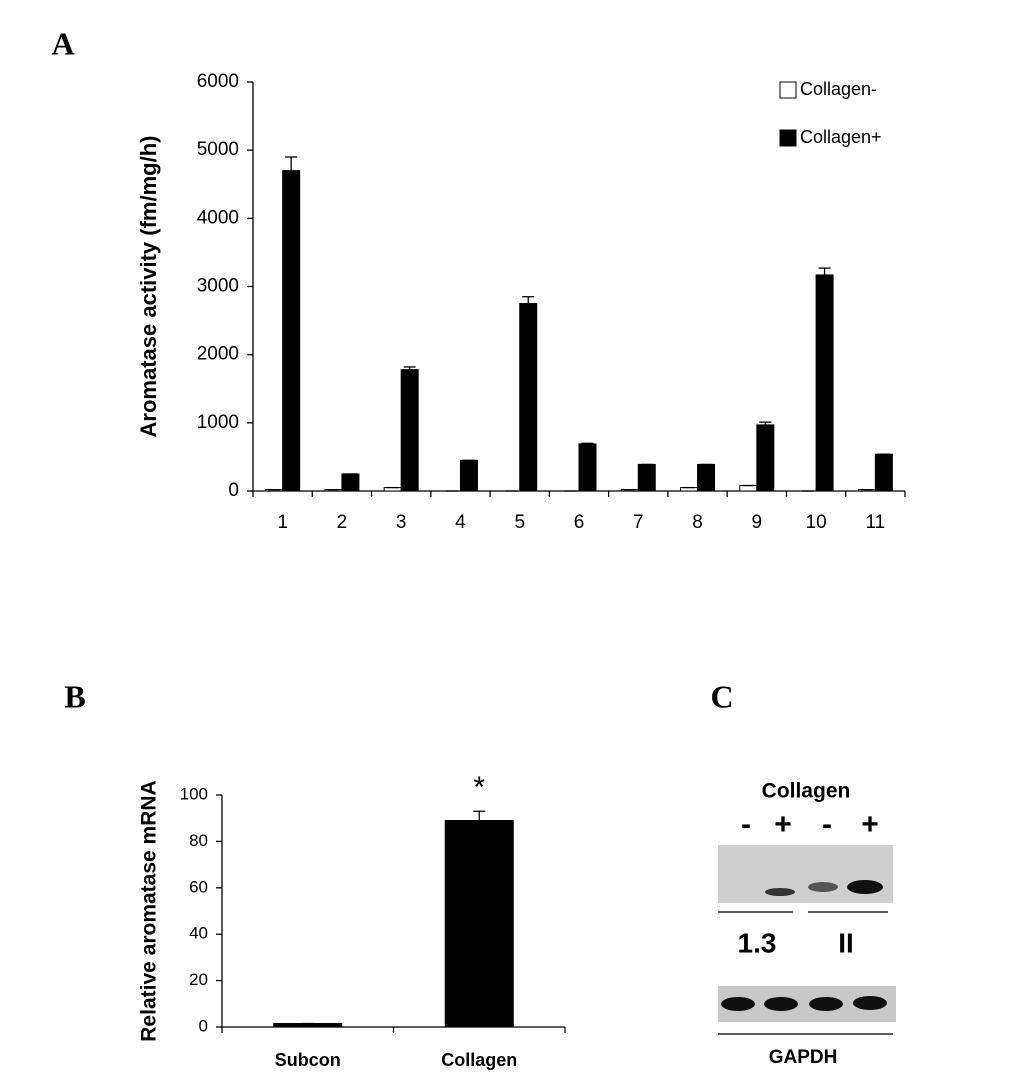  What do you see at coordinates (218, 149) in the screenshot?
I see `y-tick-label: 5000` at bounding box center [218, 149].